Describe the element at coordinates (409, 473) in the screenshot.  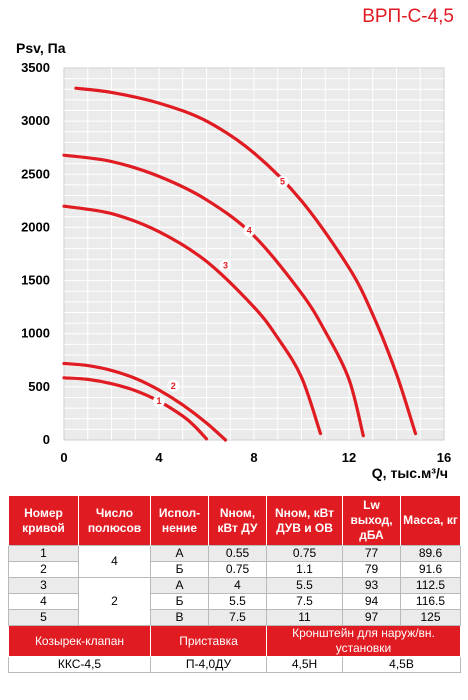
I see `x-axis-label: Q, тыс.м³/ч` at that location.